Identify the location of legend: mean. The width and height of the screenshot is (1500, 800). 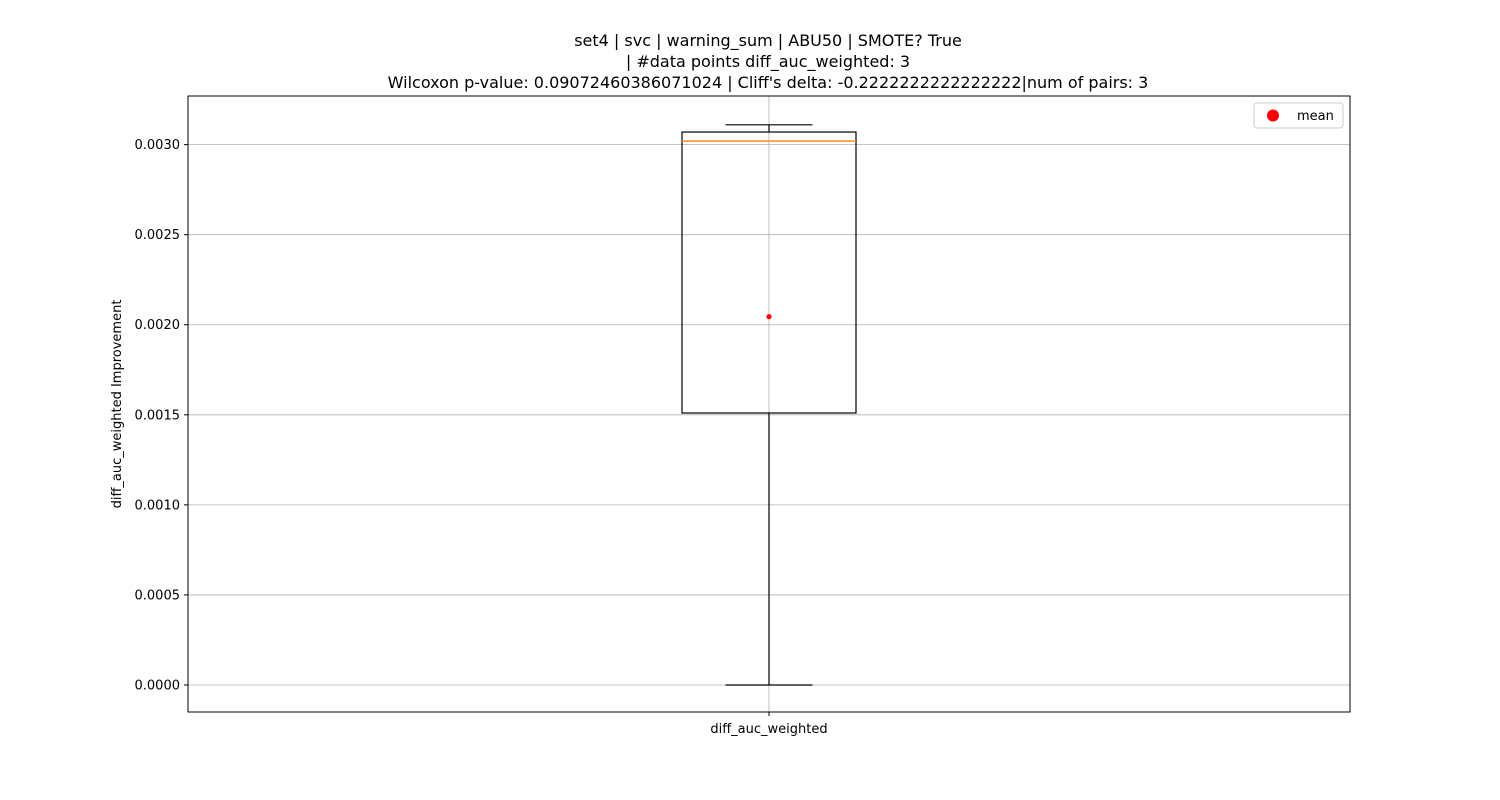
(1298, 115).